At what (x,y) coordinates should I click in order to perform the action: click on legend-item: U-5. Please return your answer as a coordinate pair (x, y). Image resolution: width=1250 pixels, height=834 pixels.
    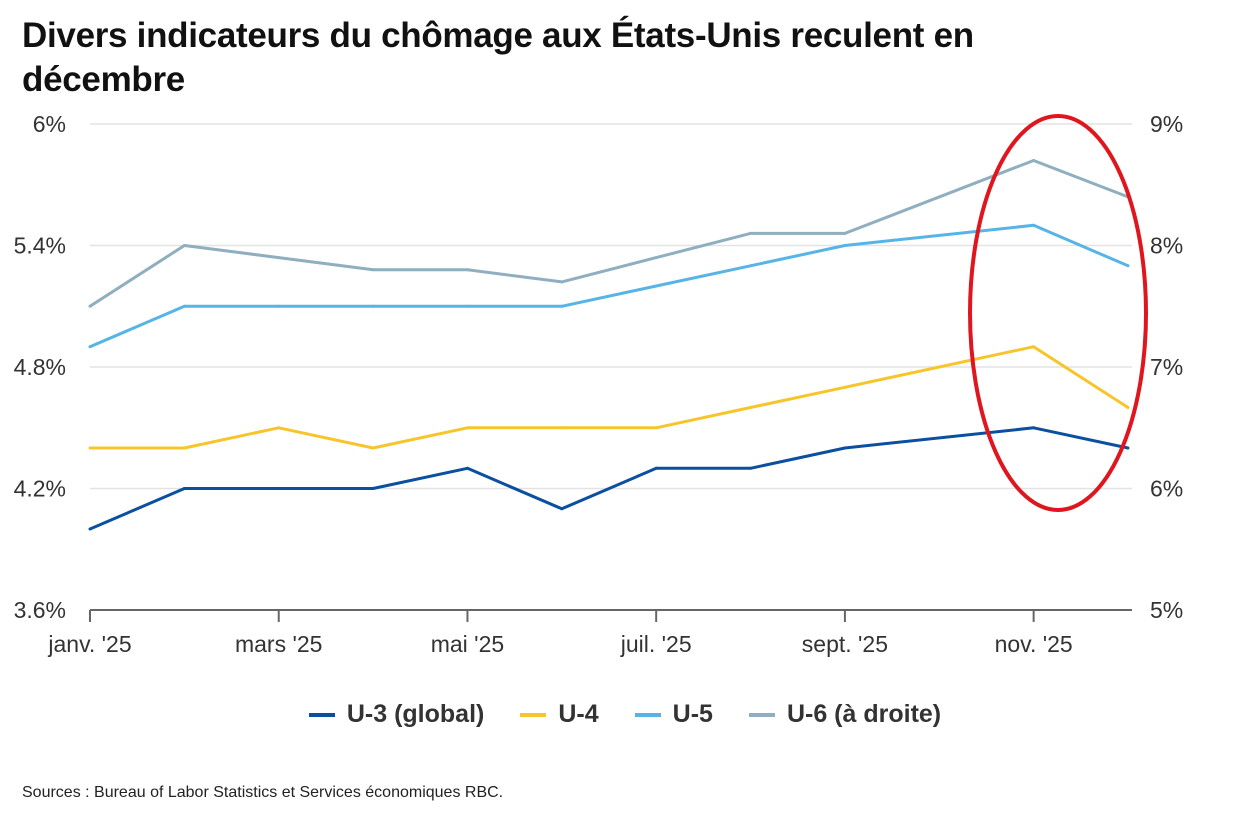
    Looking at the image, I should click on (673, 714).